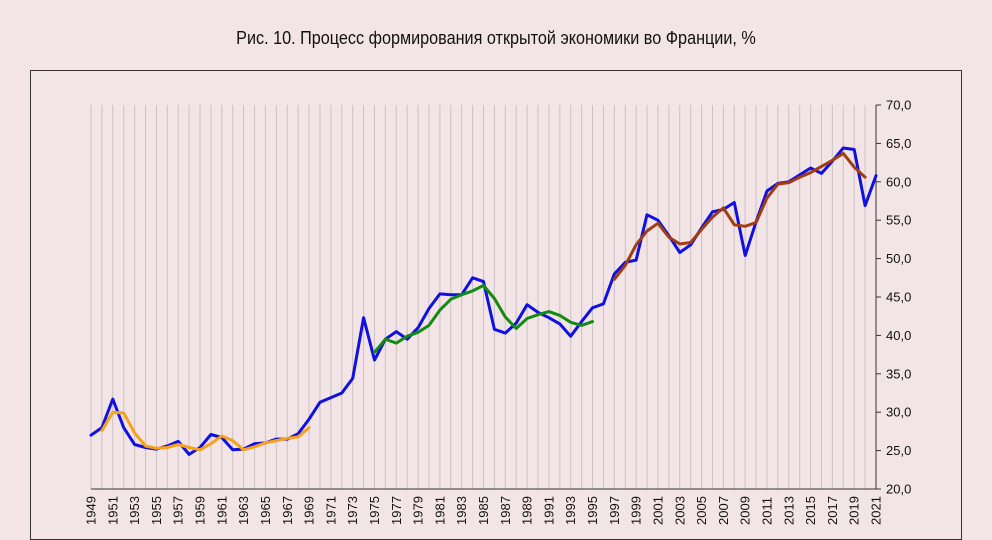 This screenshot has height=540, width=992. Describe the element at coordinates (898, 489) in the screenshot. I see `y-tick-label: 20,0` at that location.